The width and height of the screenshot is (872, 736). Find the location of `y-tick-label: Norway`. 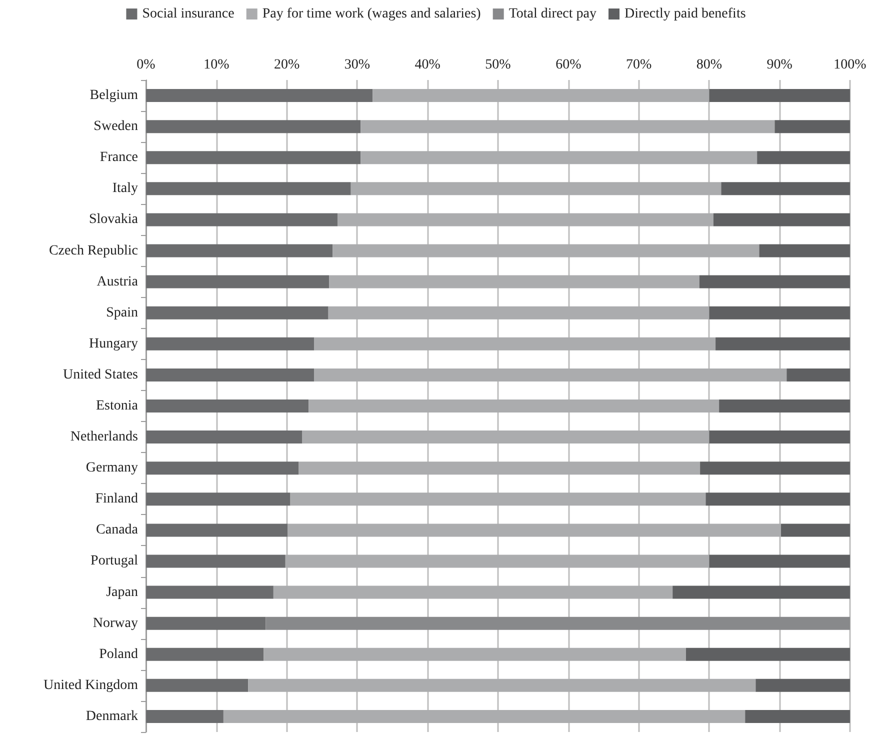

y-tick-label: Norway is located at coordinates (115, 623).